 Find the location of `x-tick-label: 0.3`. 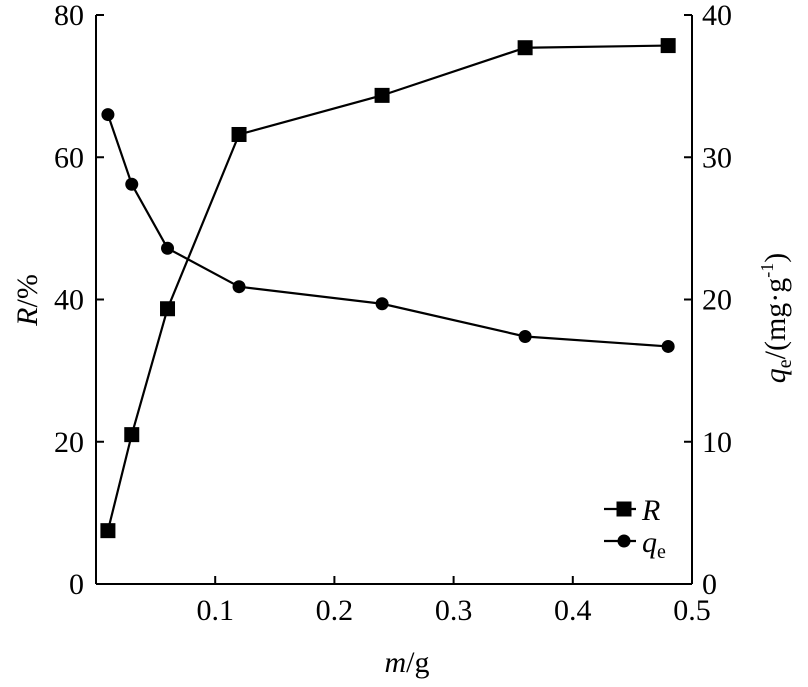

x-tick-label: 0.3 is located at coordinates (454, 610).